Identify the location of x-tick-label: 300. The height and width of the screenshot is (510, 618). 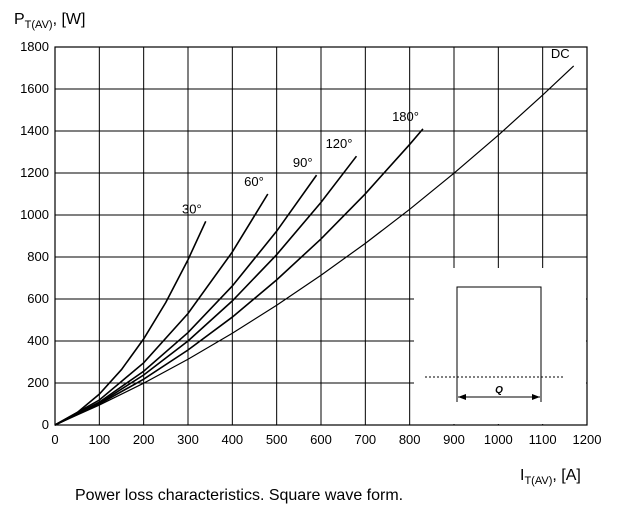
(188, 439).